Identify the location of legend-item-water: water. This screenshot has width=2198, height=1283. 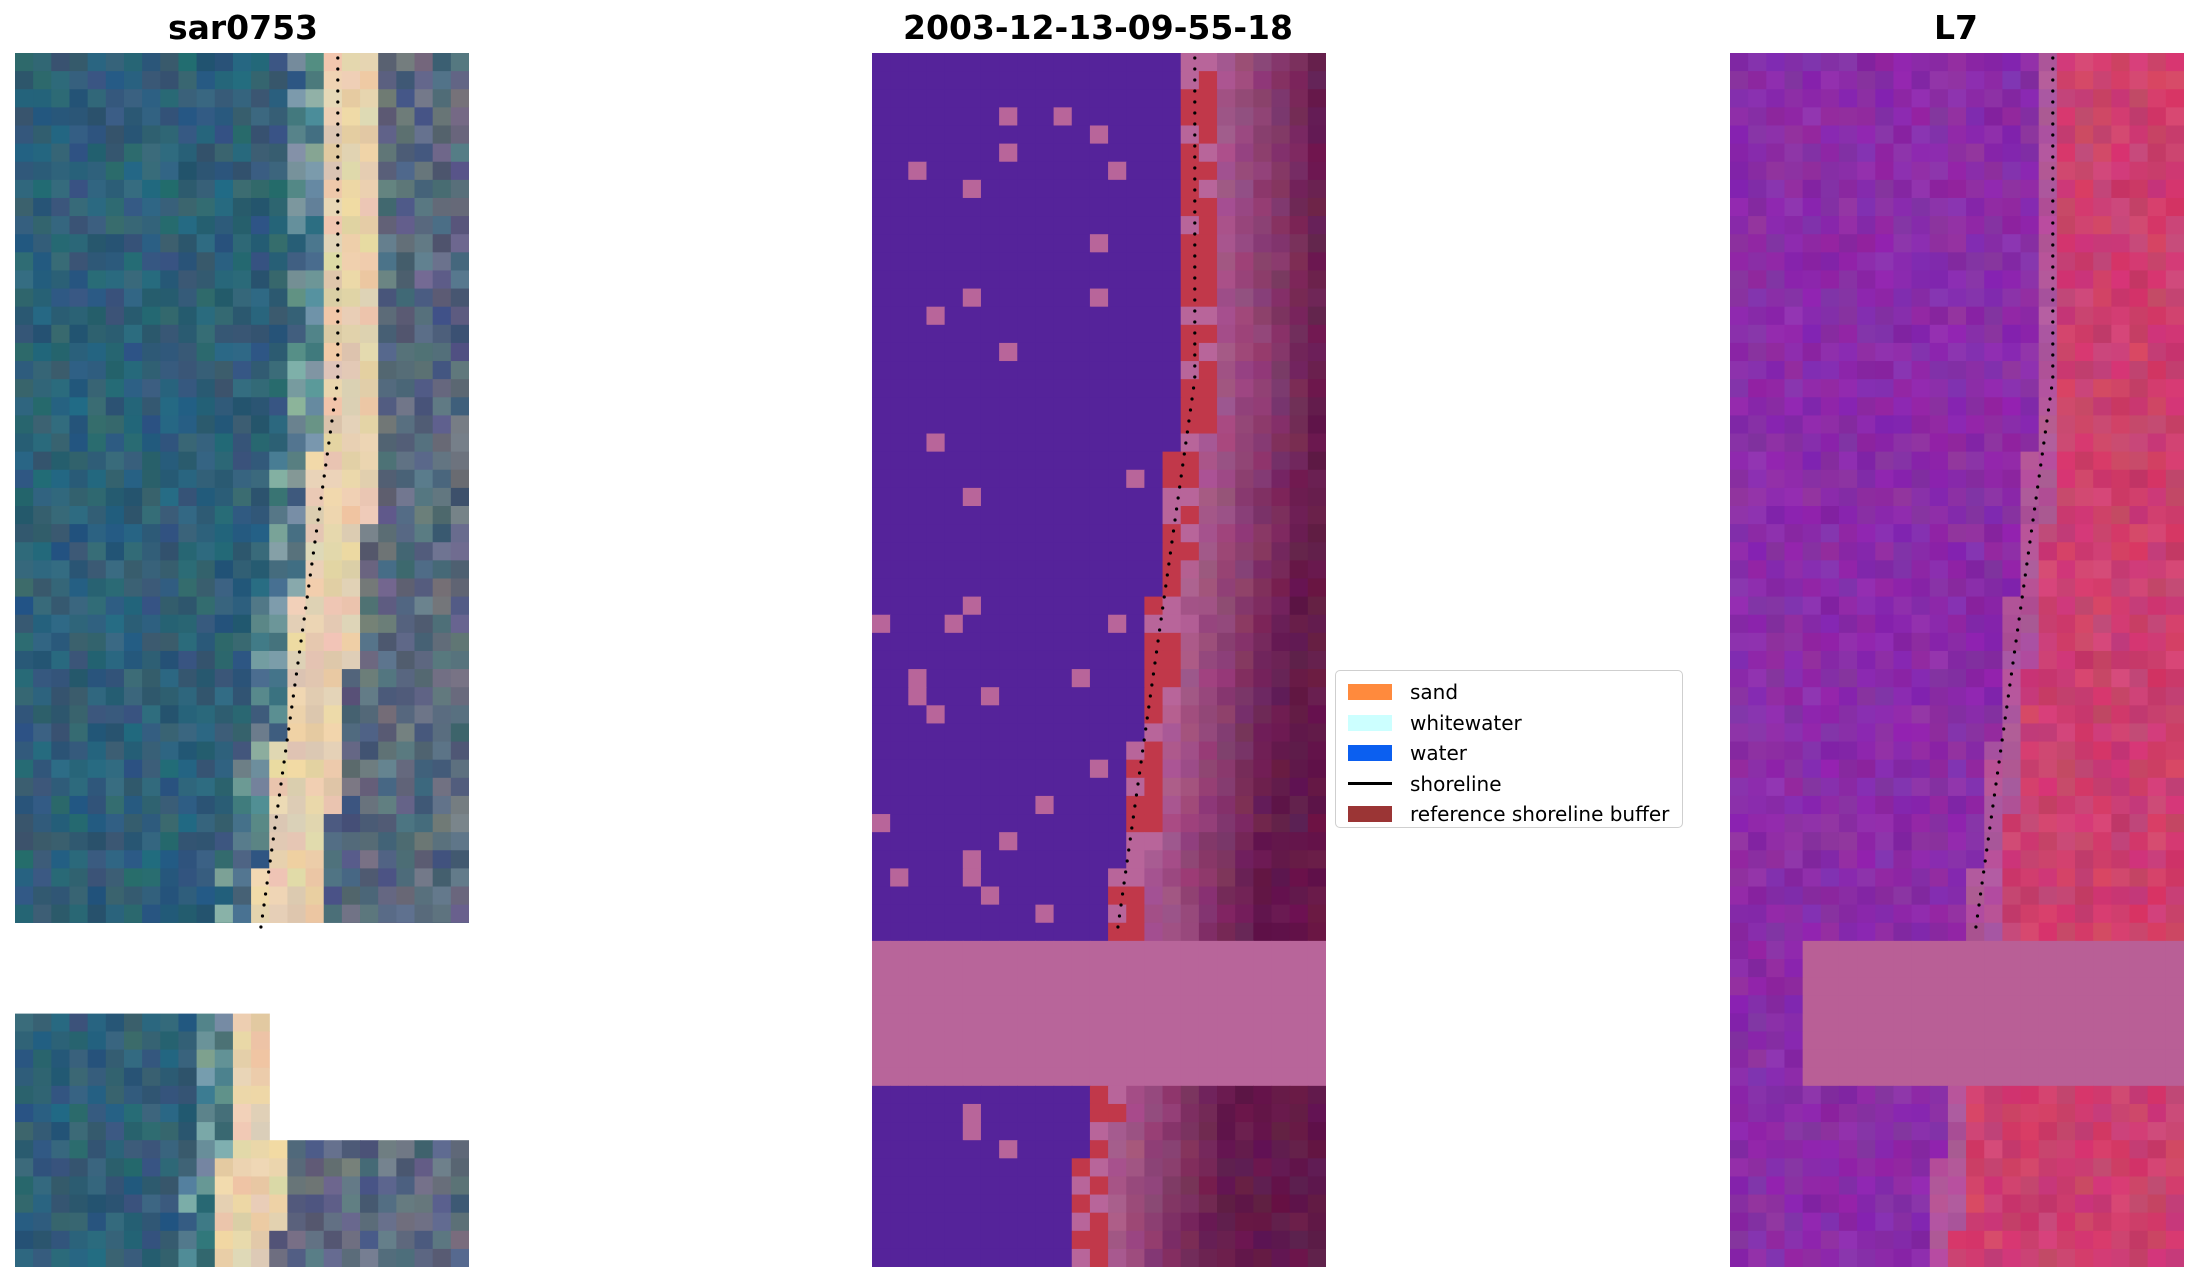
(1509, 753).